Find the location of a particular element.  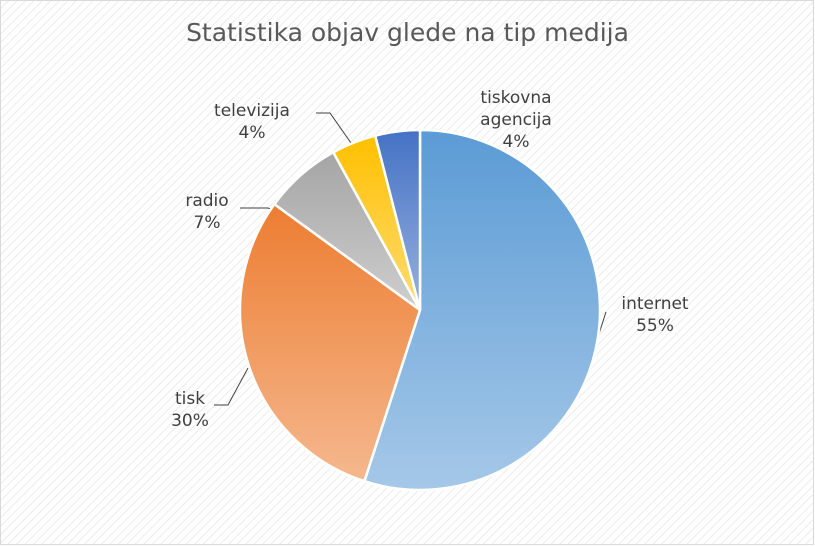

data-label: radio 7% is located at coordinates (207, 212).